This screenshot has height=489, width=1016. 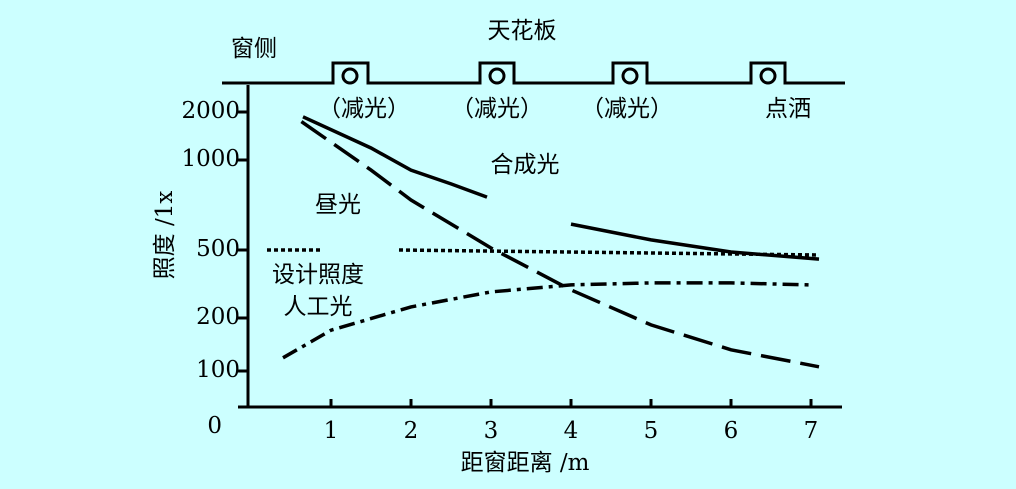 What do you see at coordinates (218, 249) in the screenshot?
I see `y-tick-label: 500` at bounding box center [218, 249].